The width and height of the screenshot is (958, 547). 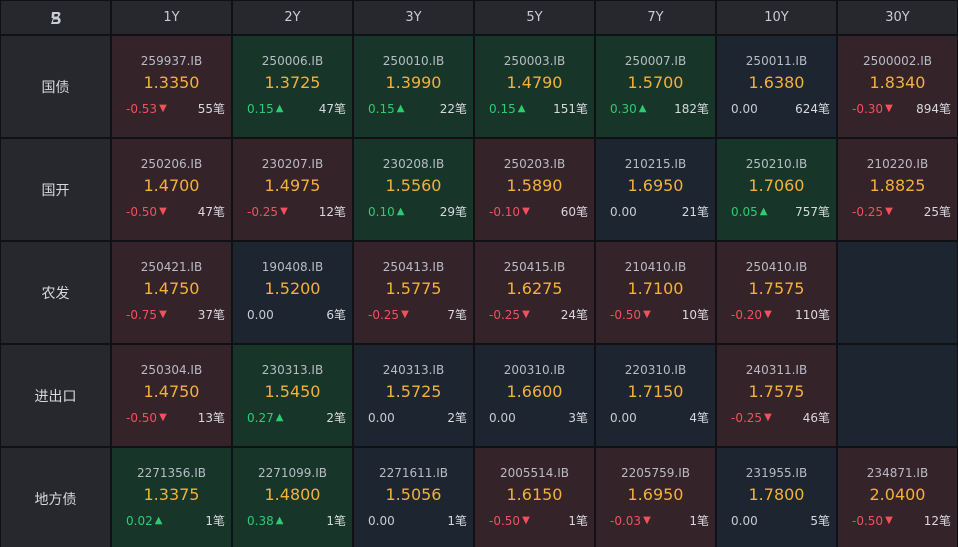 What do you see at coordinates (534, 395) in the screenshot?
I see `quote-cell: 200310.IB 1.6600 0.00 3笔` at bounding box center [534, 395].